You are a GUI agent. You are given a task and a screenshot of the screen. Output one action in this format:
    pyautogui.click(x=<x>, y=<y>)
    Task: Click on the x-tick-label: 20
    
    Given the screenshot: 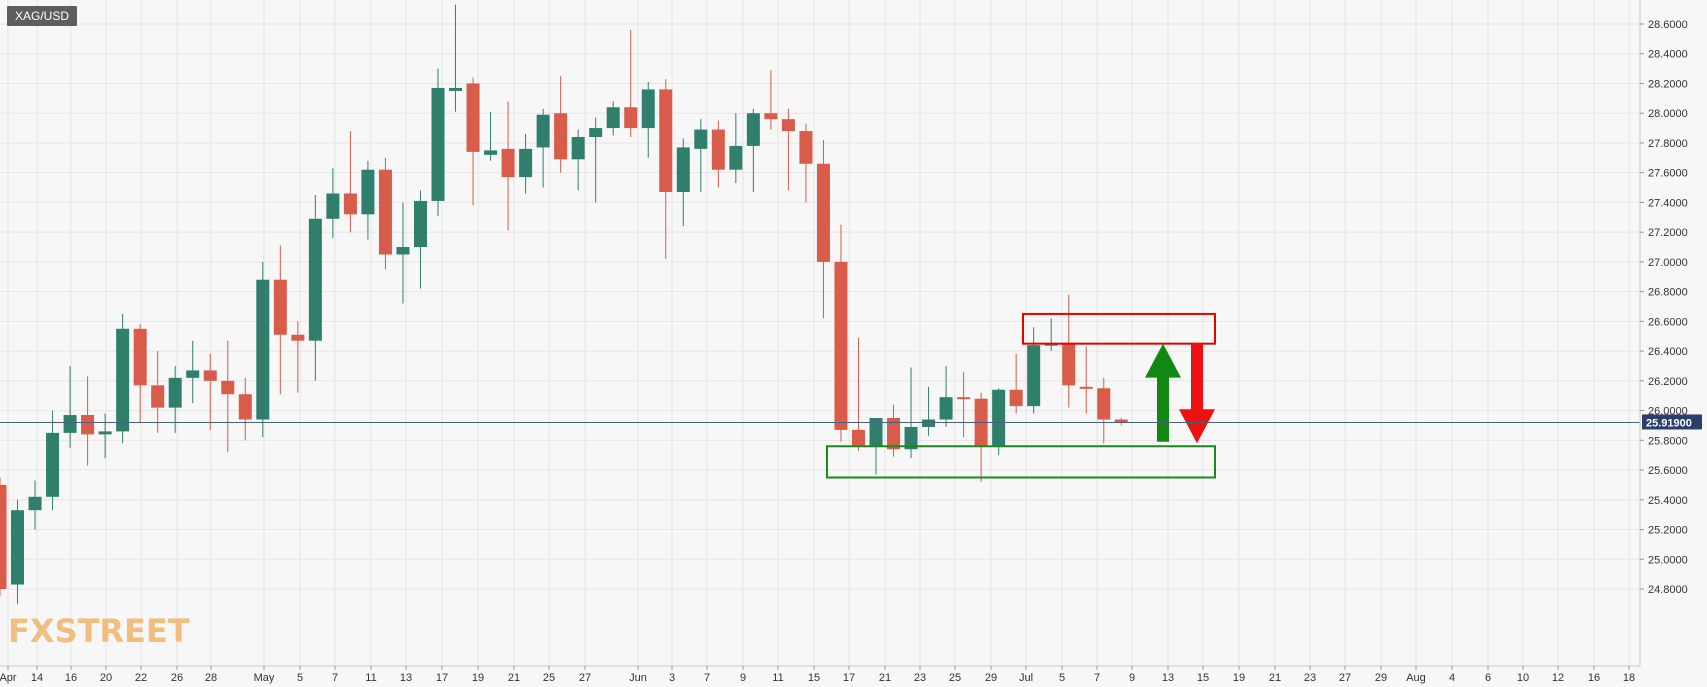 What is the action you would take?
    pyautogui.click(x=106, y=678)
    